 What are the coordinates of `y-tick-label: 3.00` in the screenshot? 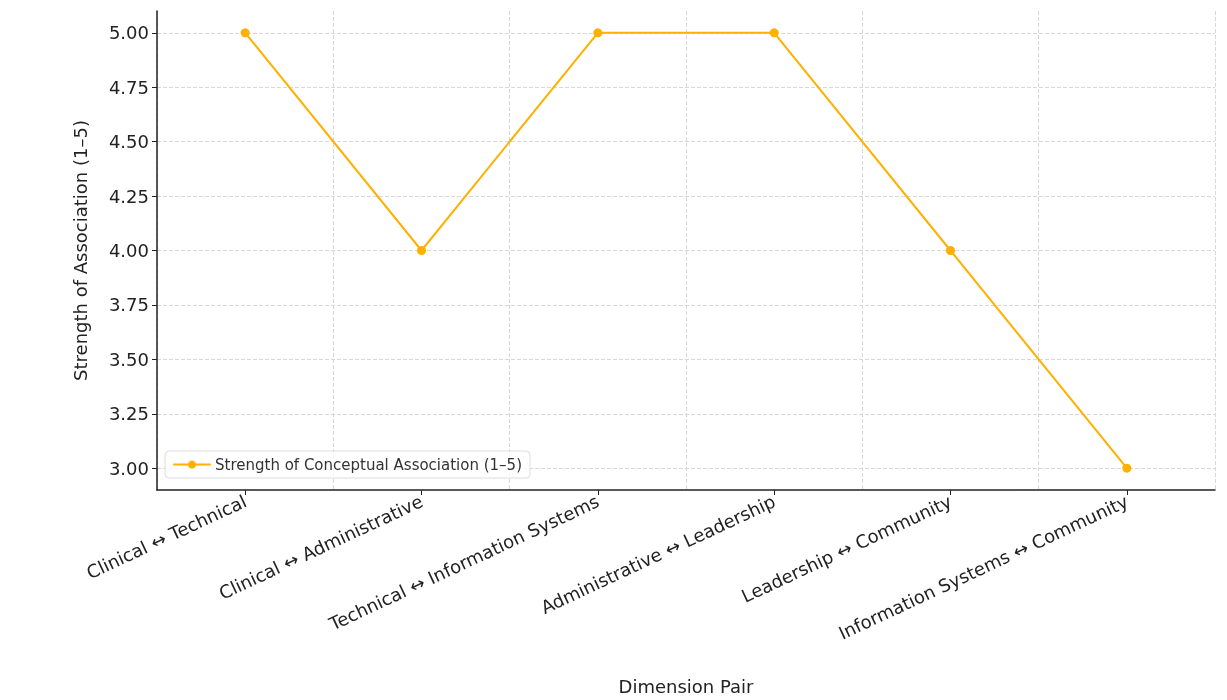 It's located at (128, 468).